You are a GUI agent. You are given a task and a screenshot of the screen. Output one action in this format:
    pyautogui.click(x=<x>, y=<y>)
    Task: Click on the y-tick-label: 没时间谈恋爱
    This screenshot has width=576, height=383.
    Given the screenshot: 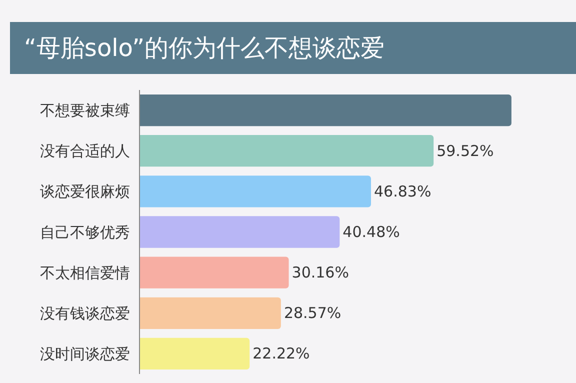 What is the action you would take?
    pyautogui.click(x=85, y=353)
    